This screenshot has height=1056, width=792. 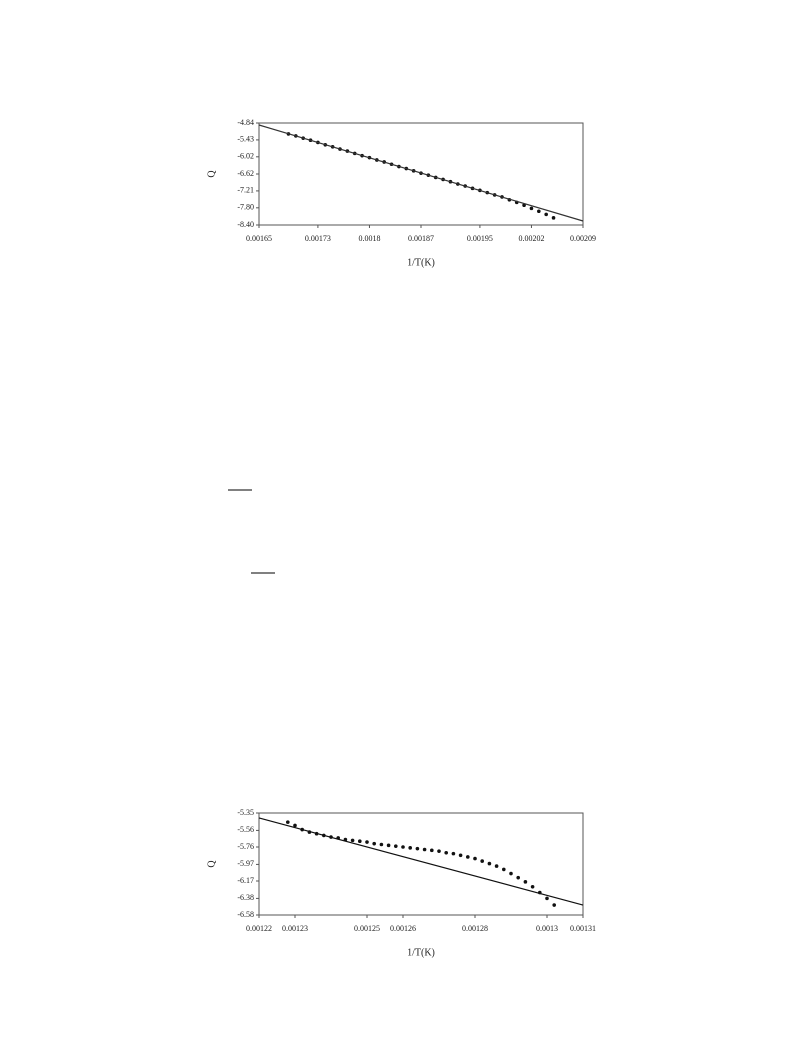 I want to click on x-tick-label: 0.00128, so click(x=475, y=928).